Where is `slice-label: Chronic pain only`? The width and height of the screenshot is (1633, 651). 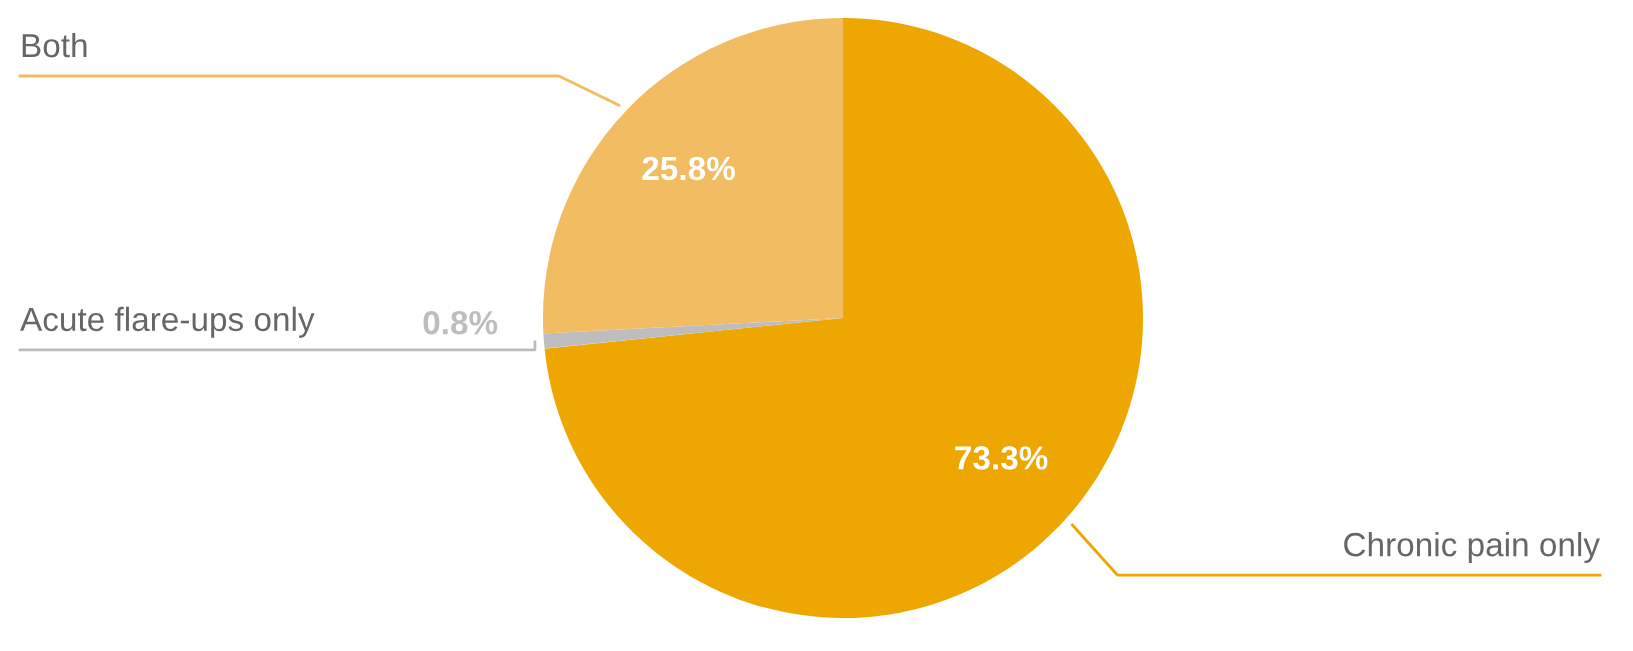
slice-label: Chronic pain only is located at coordinates (1472, 547).